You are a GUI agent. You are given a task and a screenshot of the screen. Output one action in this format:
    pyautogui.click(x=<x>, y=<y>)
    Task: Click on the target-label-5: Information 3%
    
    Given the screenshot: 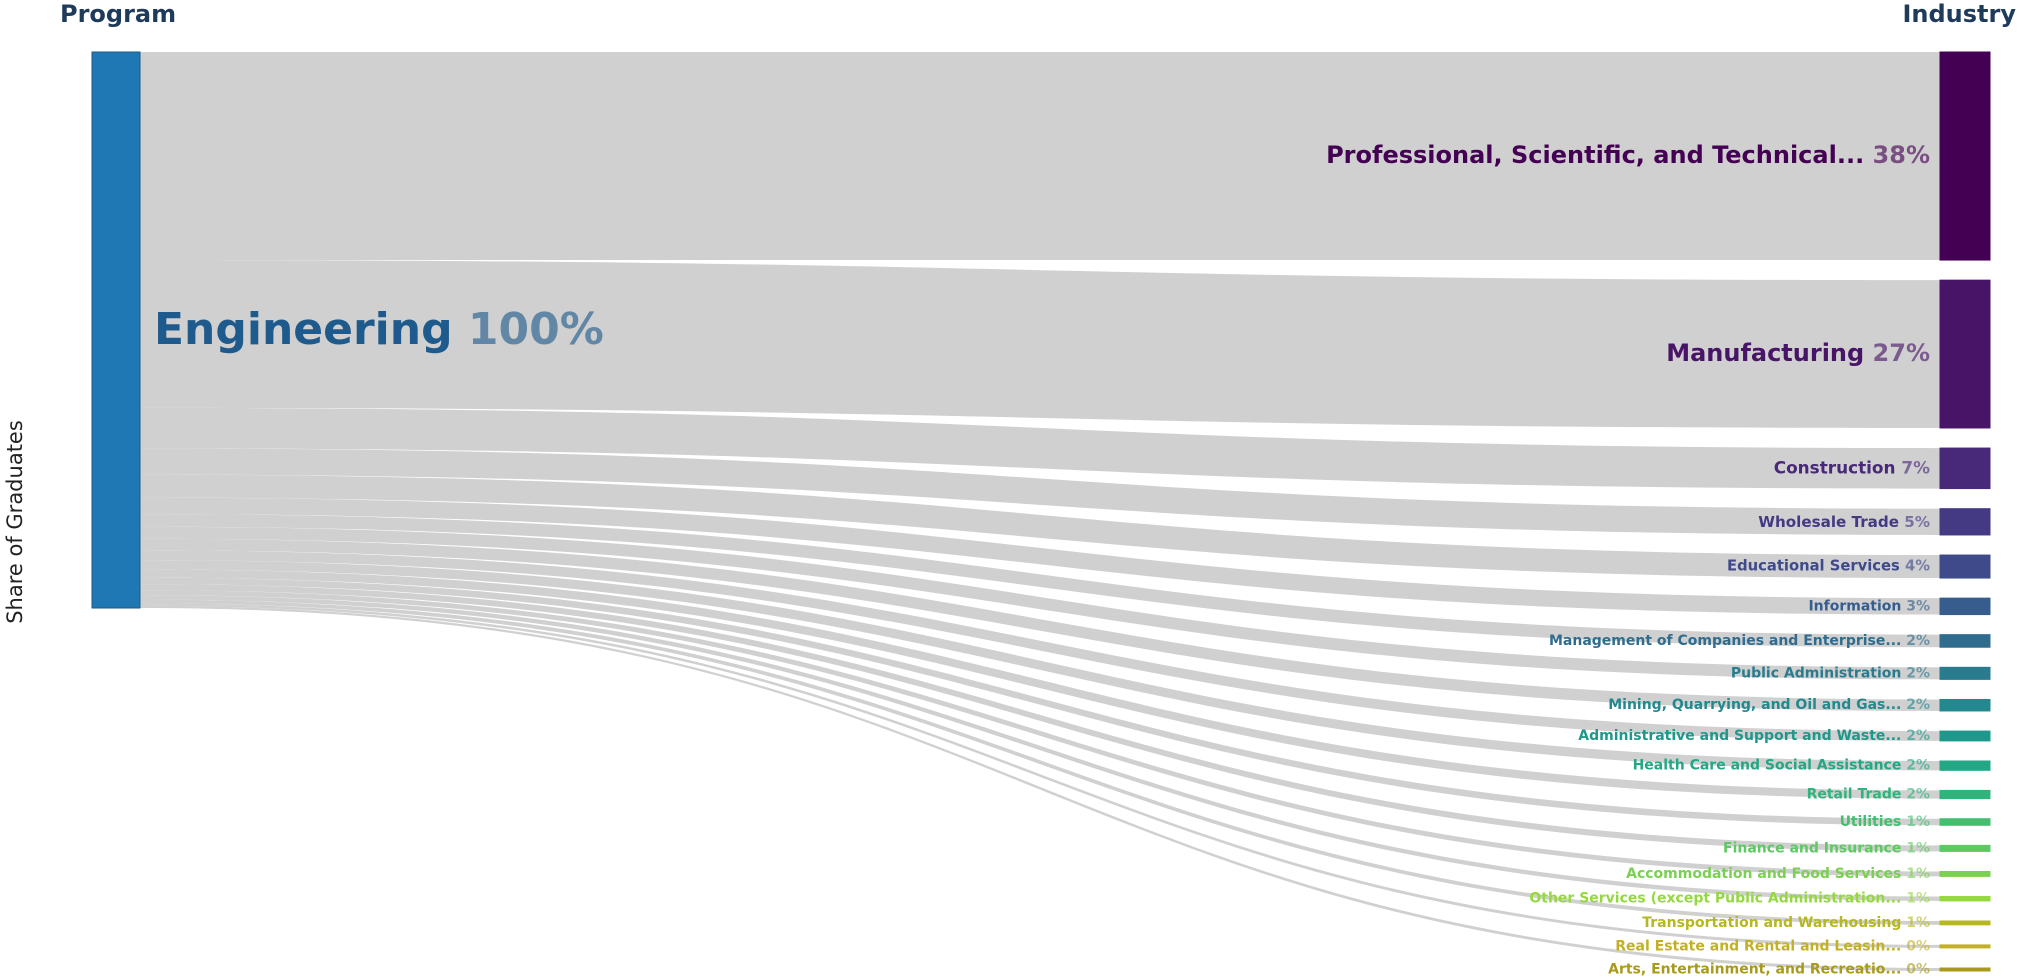 What is the action you would take?
    pyautogui.click(x=1869, y=606)
    